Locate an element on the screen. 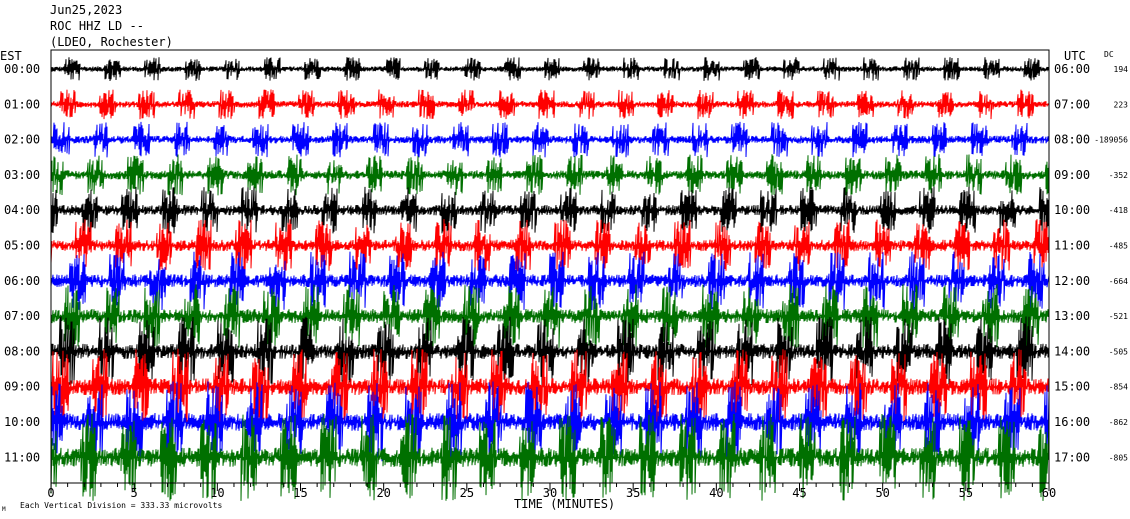  est-tick-label: 06:00 is located at coordinates (22, 281).